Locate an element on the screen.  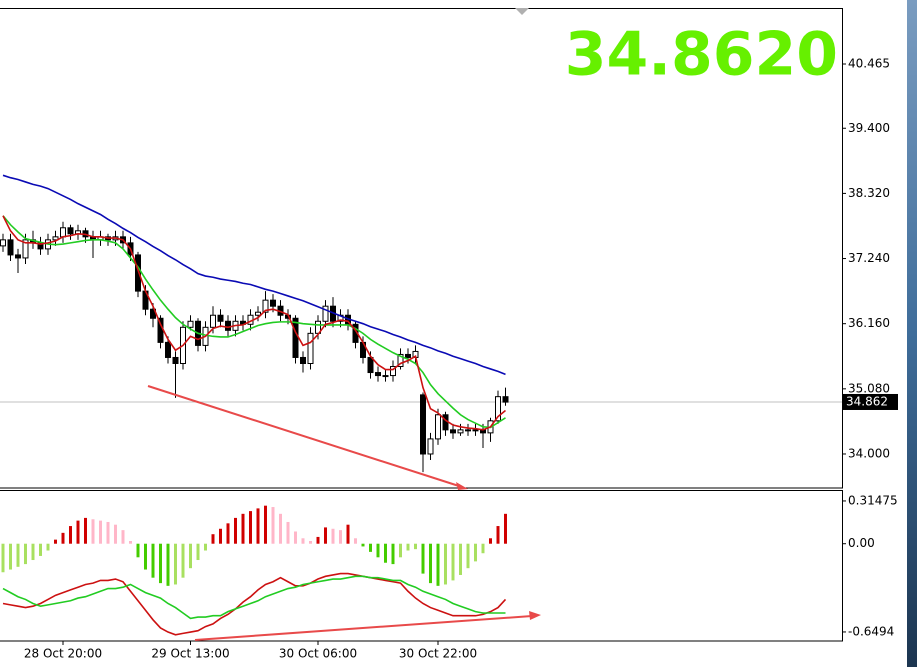
y-tick-label: 39.400 is located at coordinates (869, 128).